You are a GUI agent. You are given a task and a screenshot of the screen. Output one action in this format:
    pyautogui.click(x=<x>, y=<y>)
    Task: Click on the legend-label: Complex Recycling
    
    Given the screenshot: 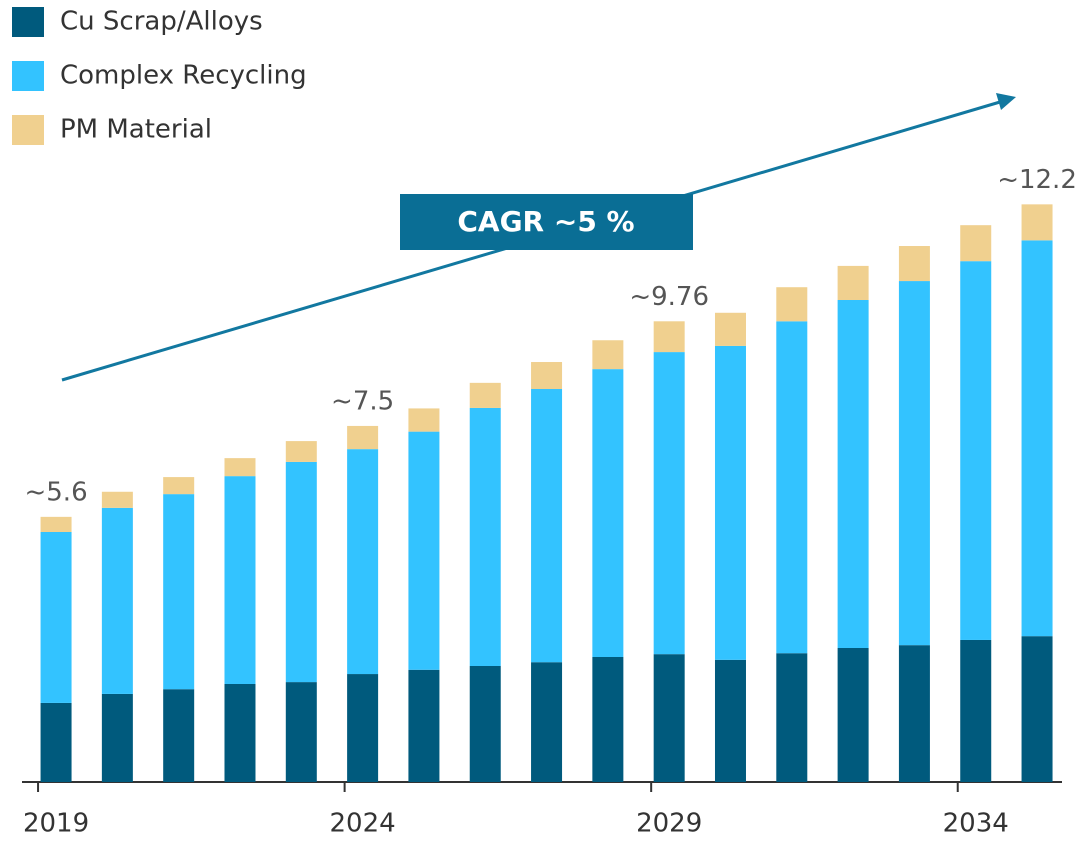 What is the action you would take?
    pyautogui.click(x=183, y=76)
    